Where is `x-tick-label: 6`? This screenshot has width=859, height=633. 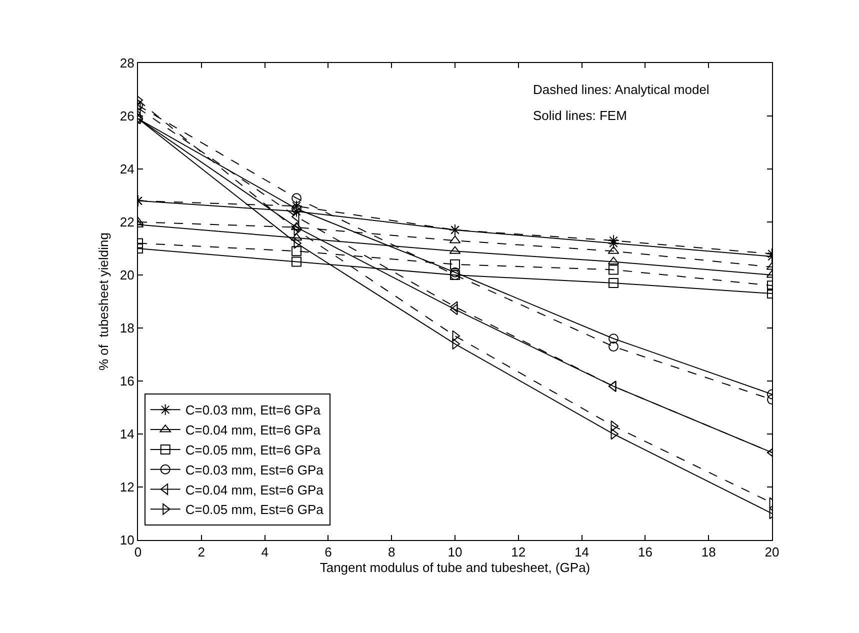
x-tick-label: 6 is located at coordinates (328, 552).